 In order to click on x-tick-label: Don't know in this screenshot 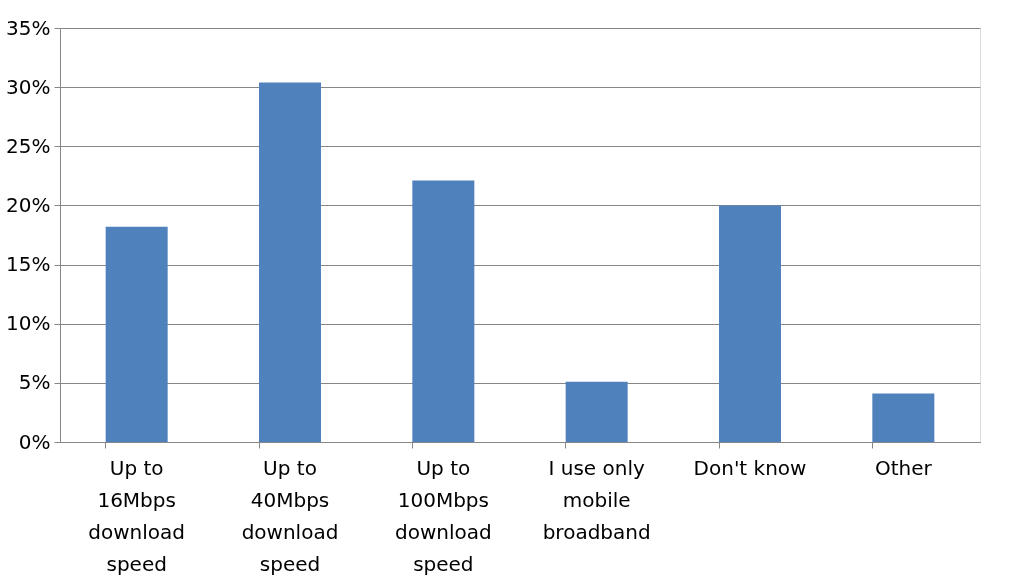, I will do `click(750, 467)`.